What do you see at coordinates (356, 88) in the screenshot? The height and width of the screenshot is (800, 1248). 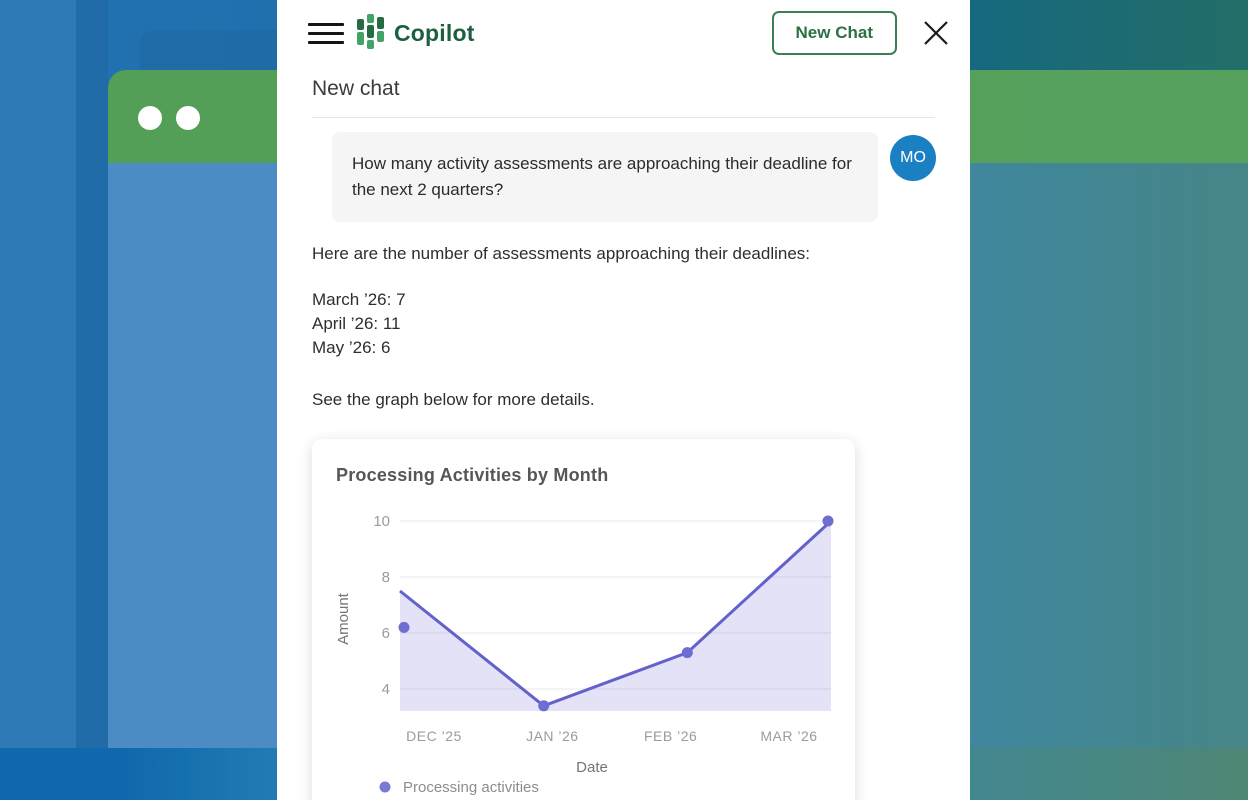 I see `page-title: New chat` at bounding box center [356, 88].